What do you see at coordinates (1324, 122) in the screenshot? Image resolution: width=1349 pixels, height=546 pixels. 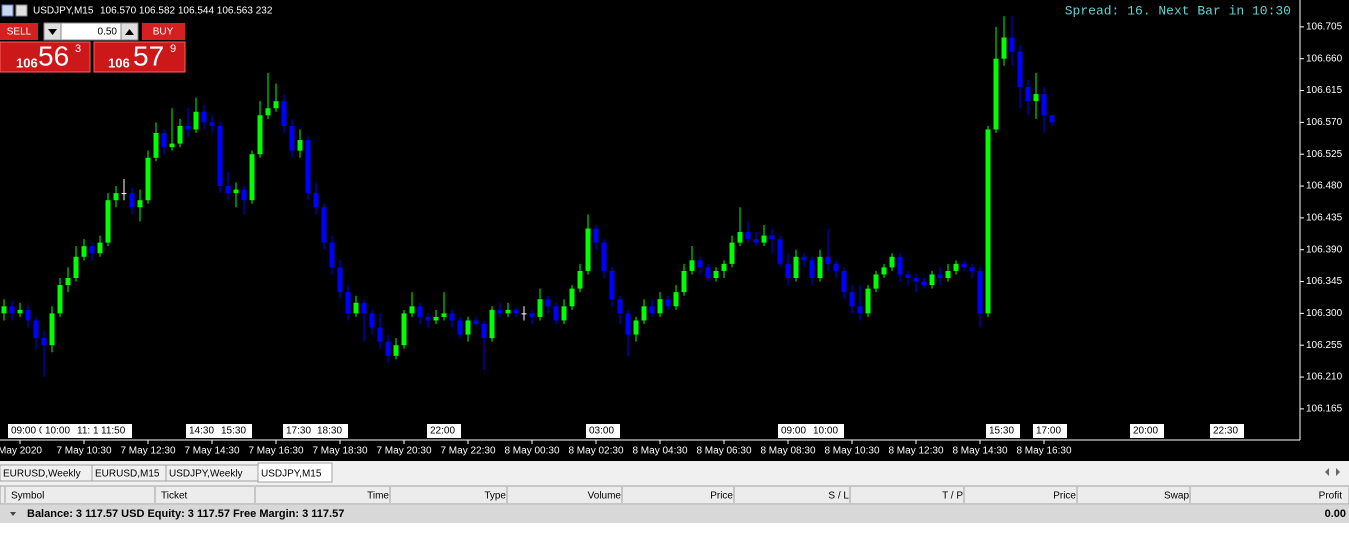 I see `y-tick-label: 106.570` at bounding box center [1324, 122].